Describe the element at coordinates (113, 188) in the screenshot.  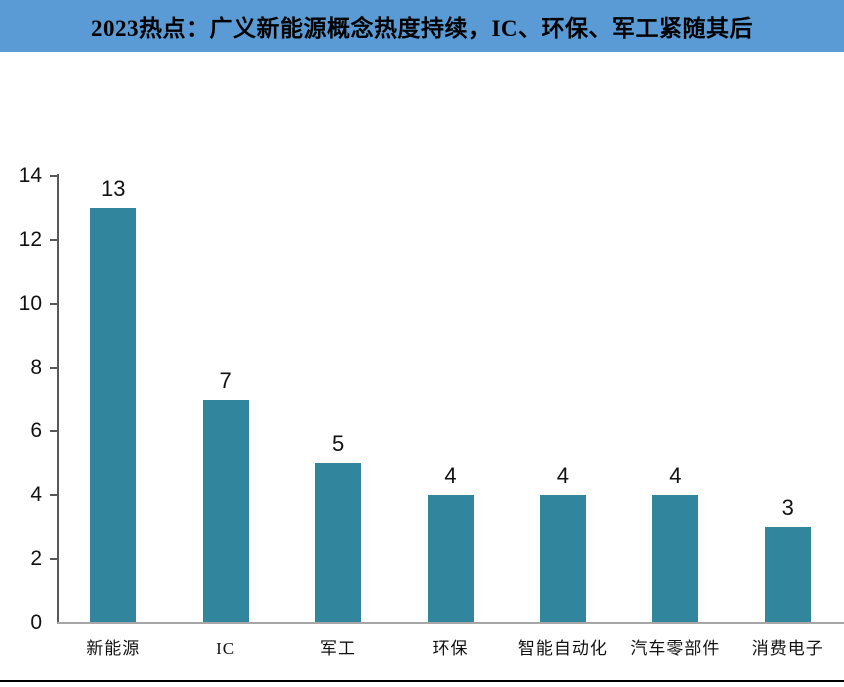
I see `bar-value-label: 13` at that location.